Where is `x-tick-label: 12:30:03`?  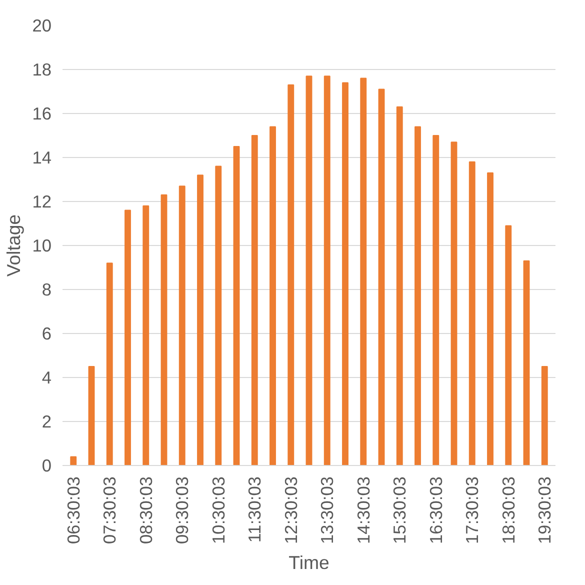 x-tick-label: 12:30:03 is located at coordinates (290, 510).